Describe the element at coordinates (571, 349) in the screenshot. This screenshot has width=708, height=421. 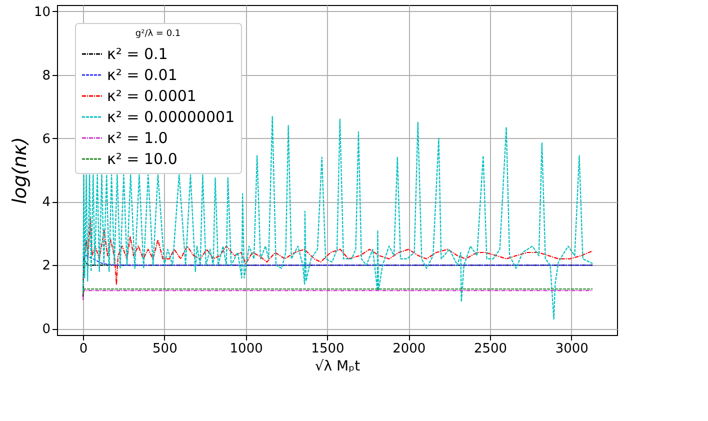
I see `x-tick-label: 3000` at that location.